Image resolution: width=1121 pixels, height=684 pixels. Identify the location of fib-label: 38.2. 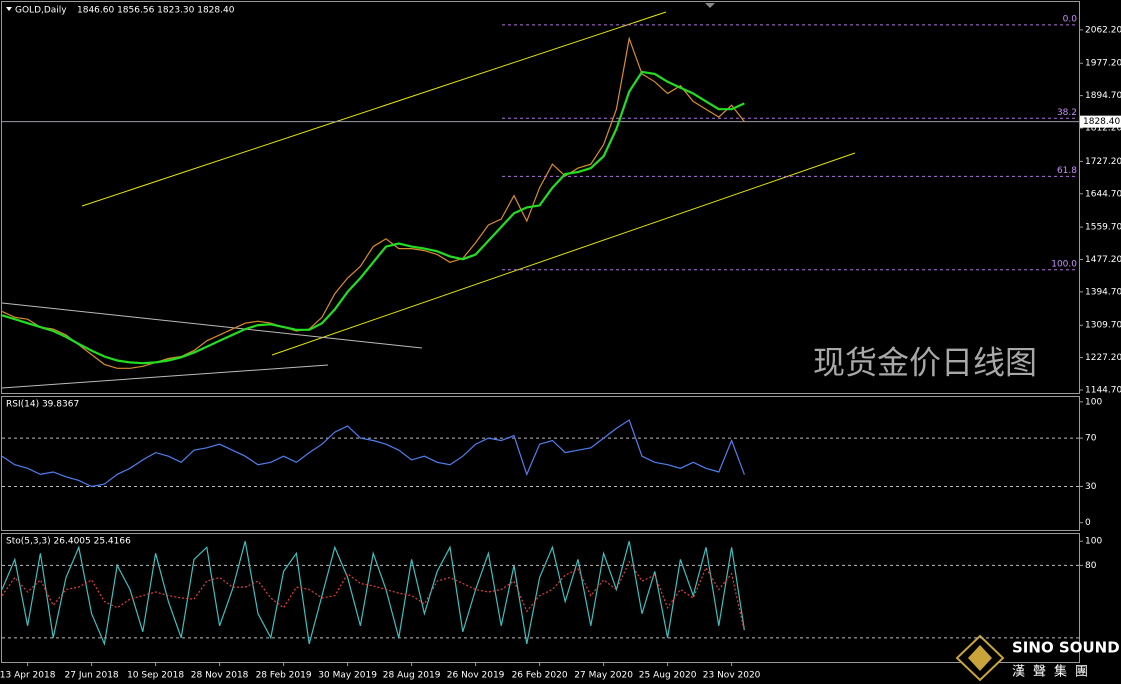
(1067, 113).